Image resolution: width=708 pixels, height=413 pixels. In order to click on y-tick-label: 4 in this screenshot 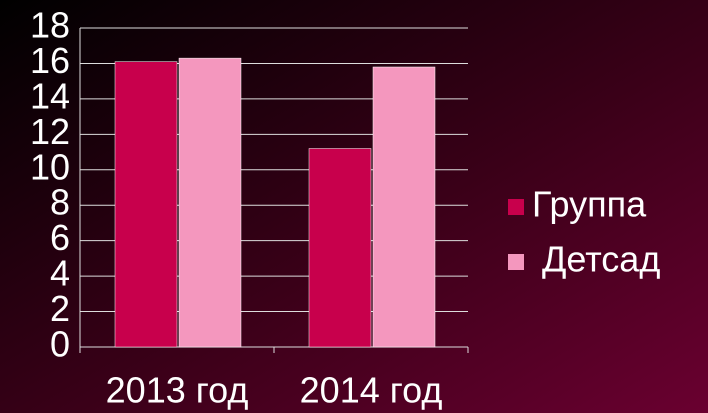, I will do `click(60, 273)`.